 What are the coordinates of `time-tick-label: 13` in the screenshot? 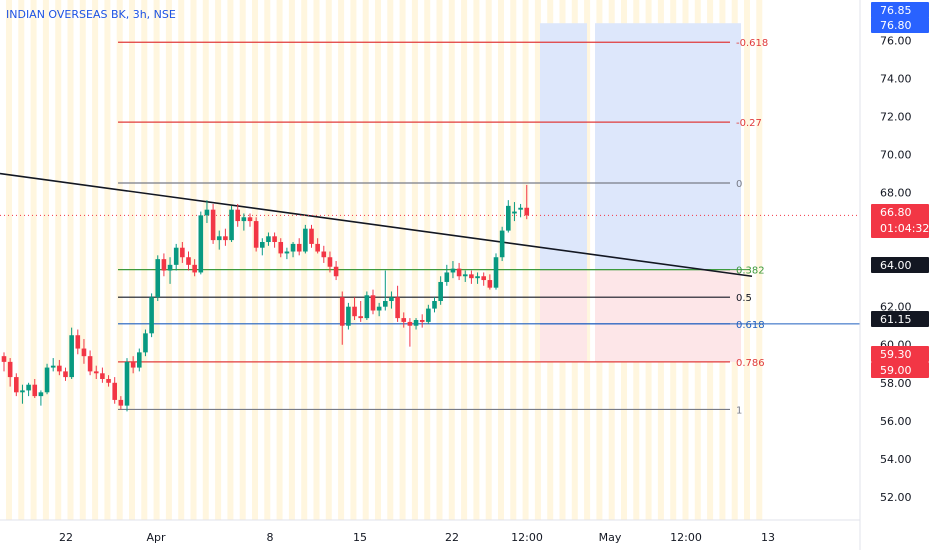 It's located at (768, 537).